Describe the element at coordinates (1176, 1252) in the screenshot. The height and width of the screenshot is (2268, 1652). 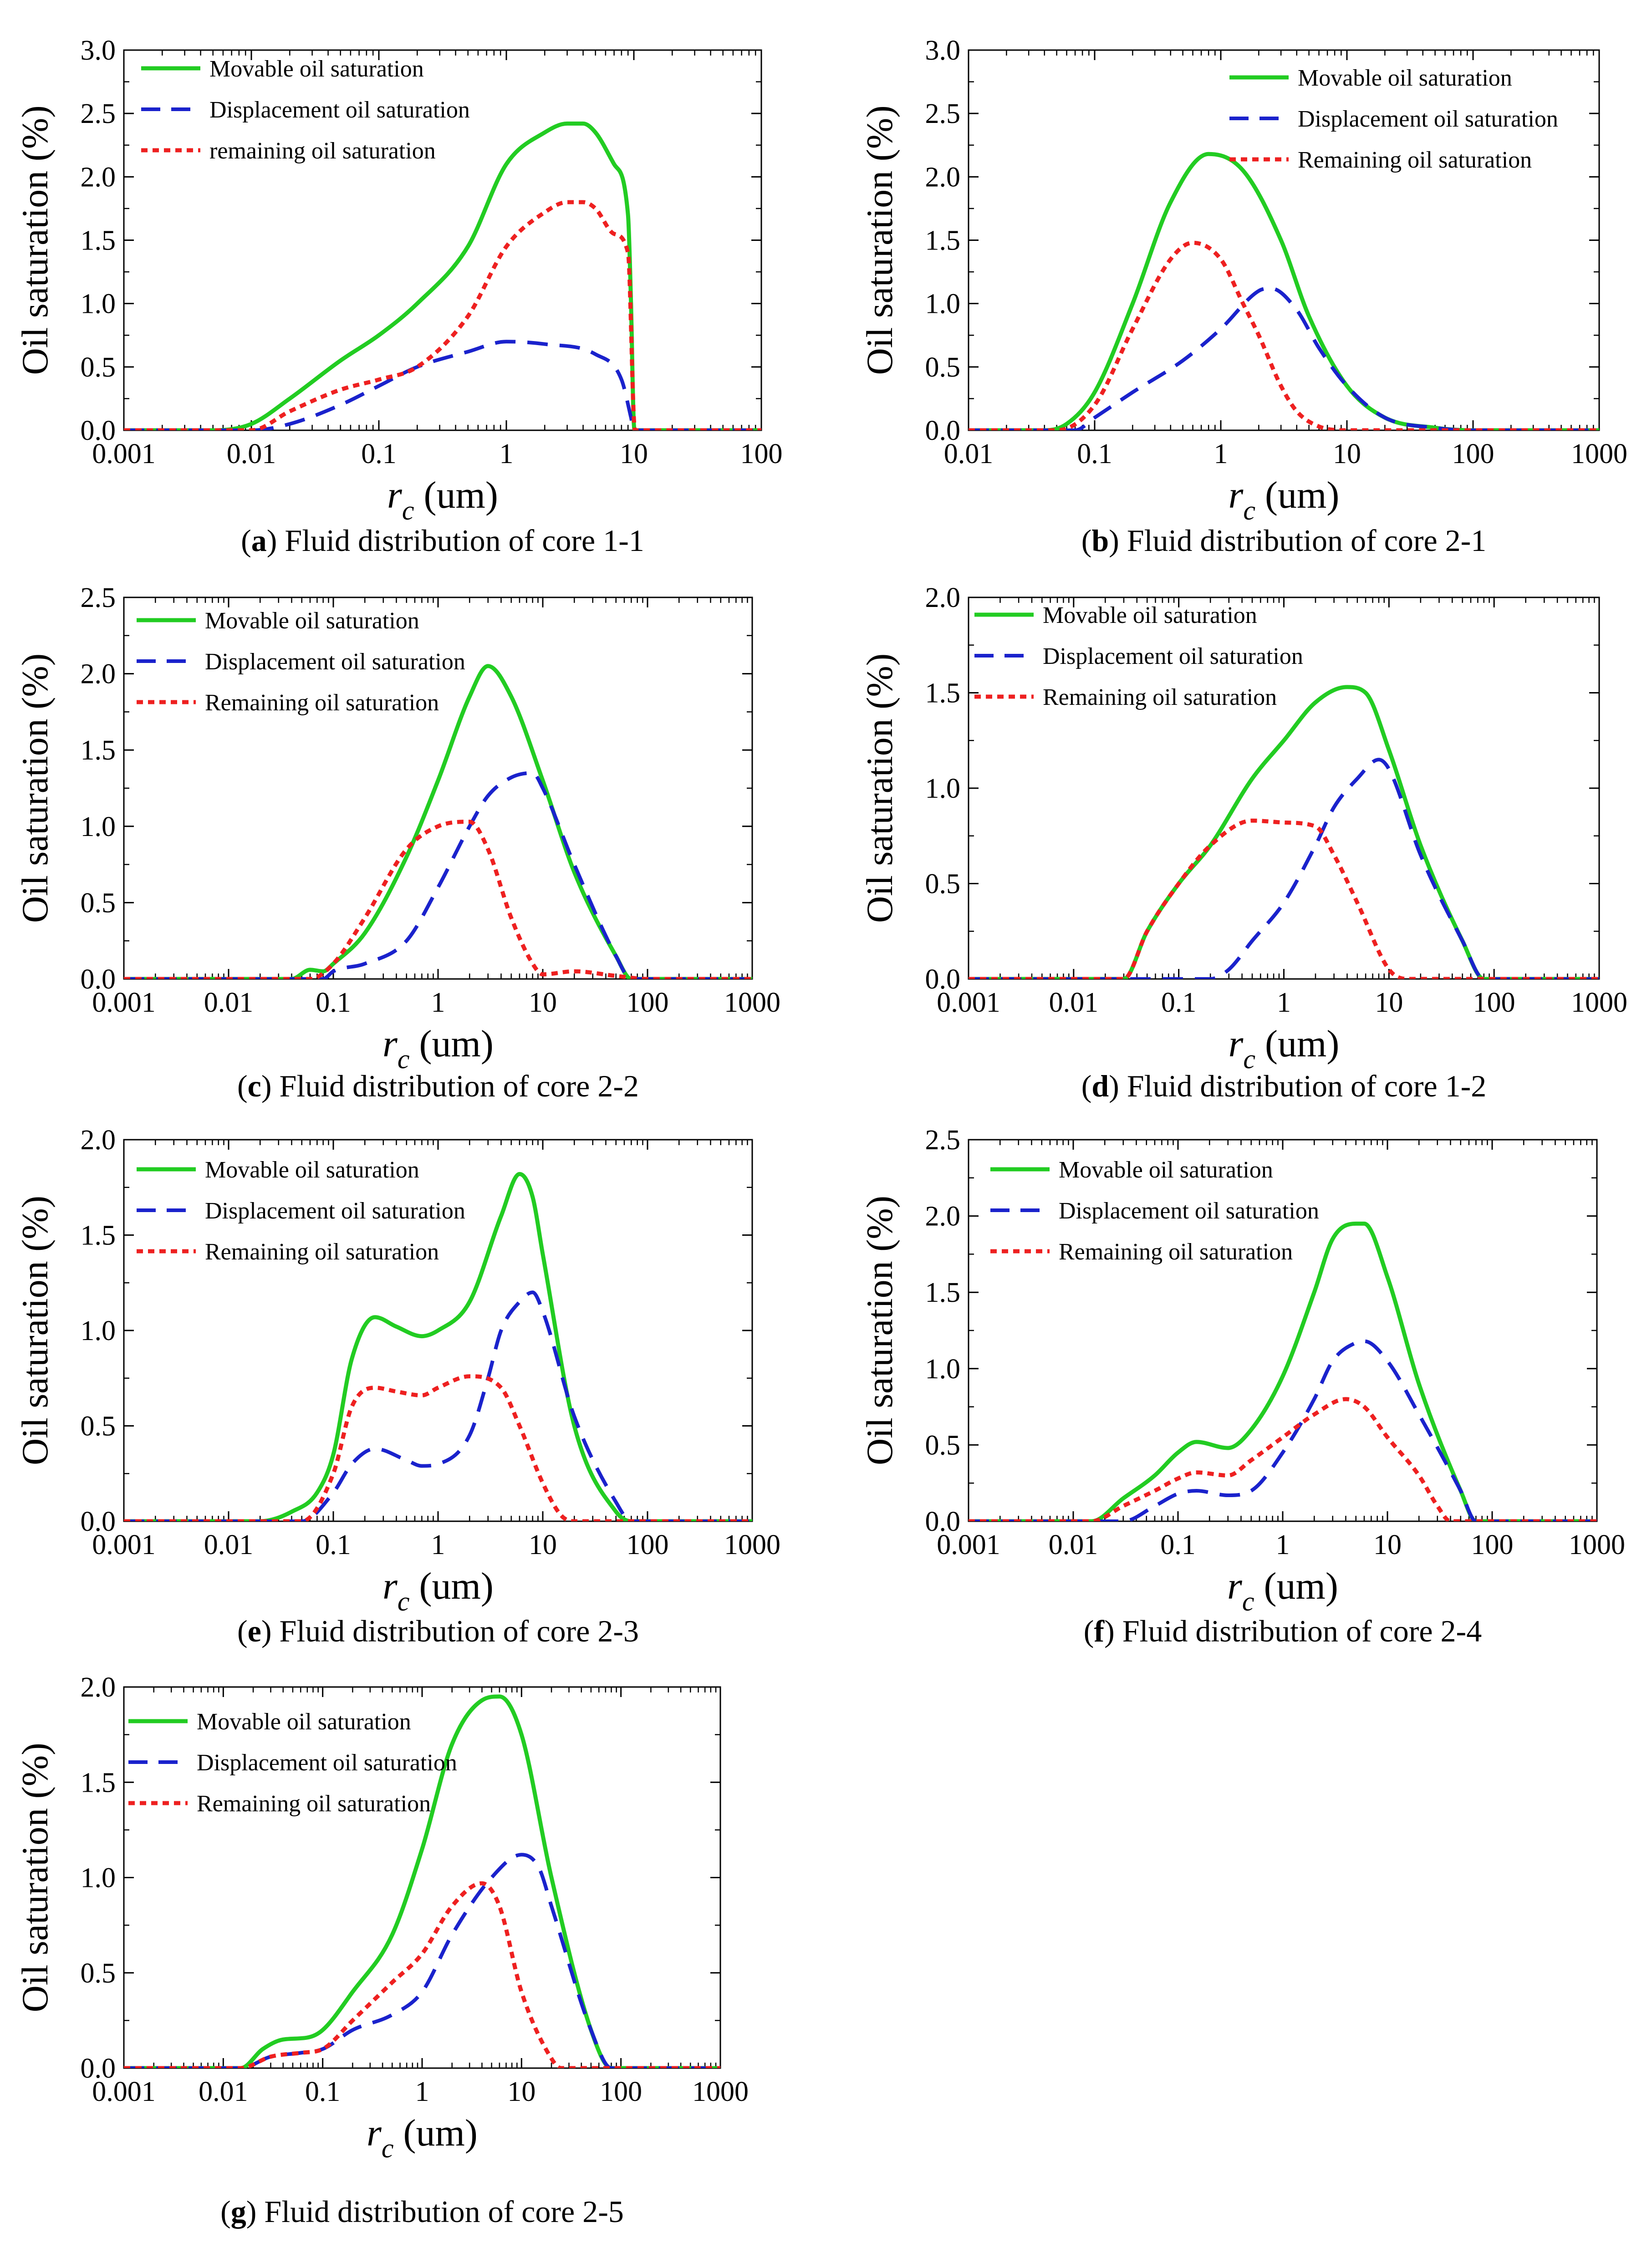
I see `legend-label: Remaining oil saturation` at that location.